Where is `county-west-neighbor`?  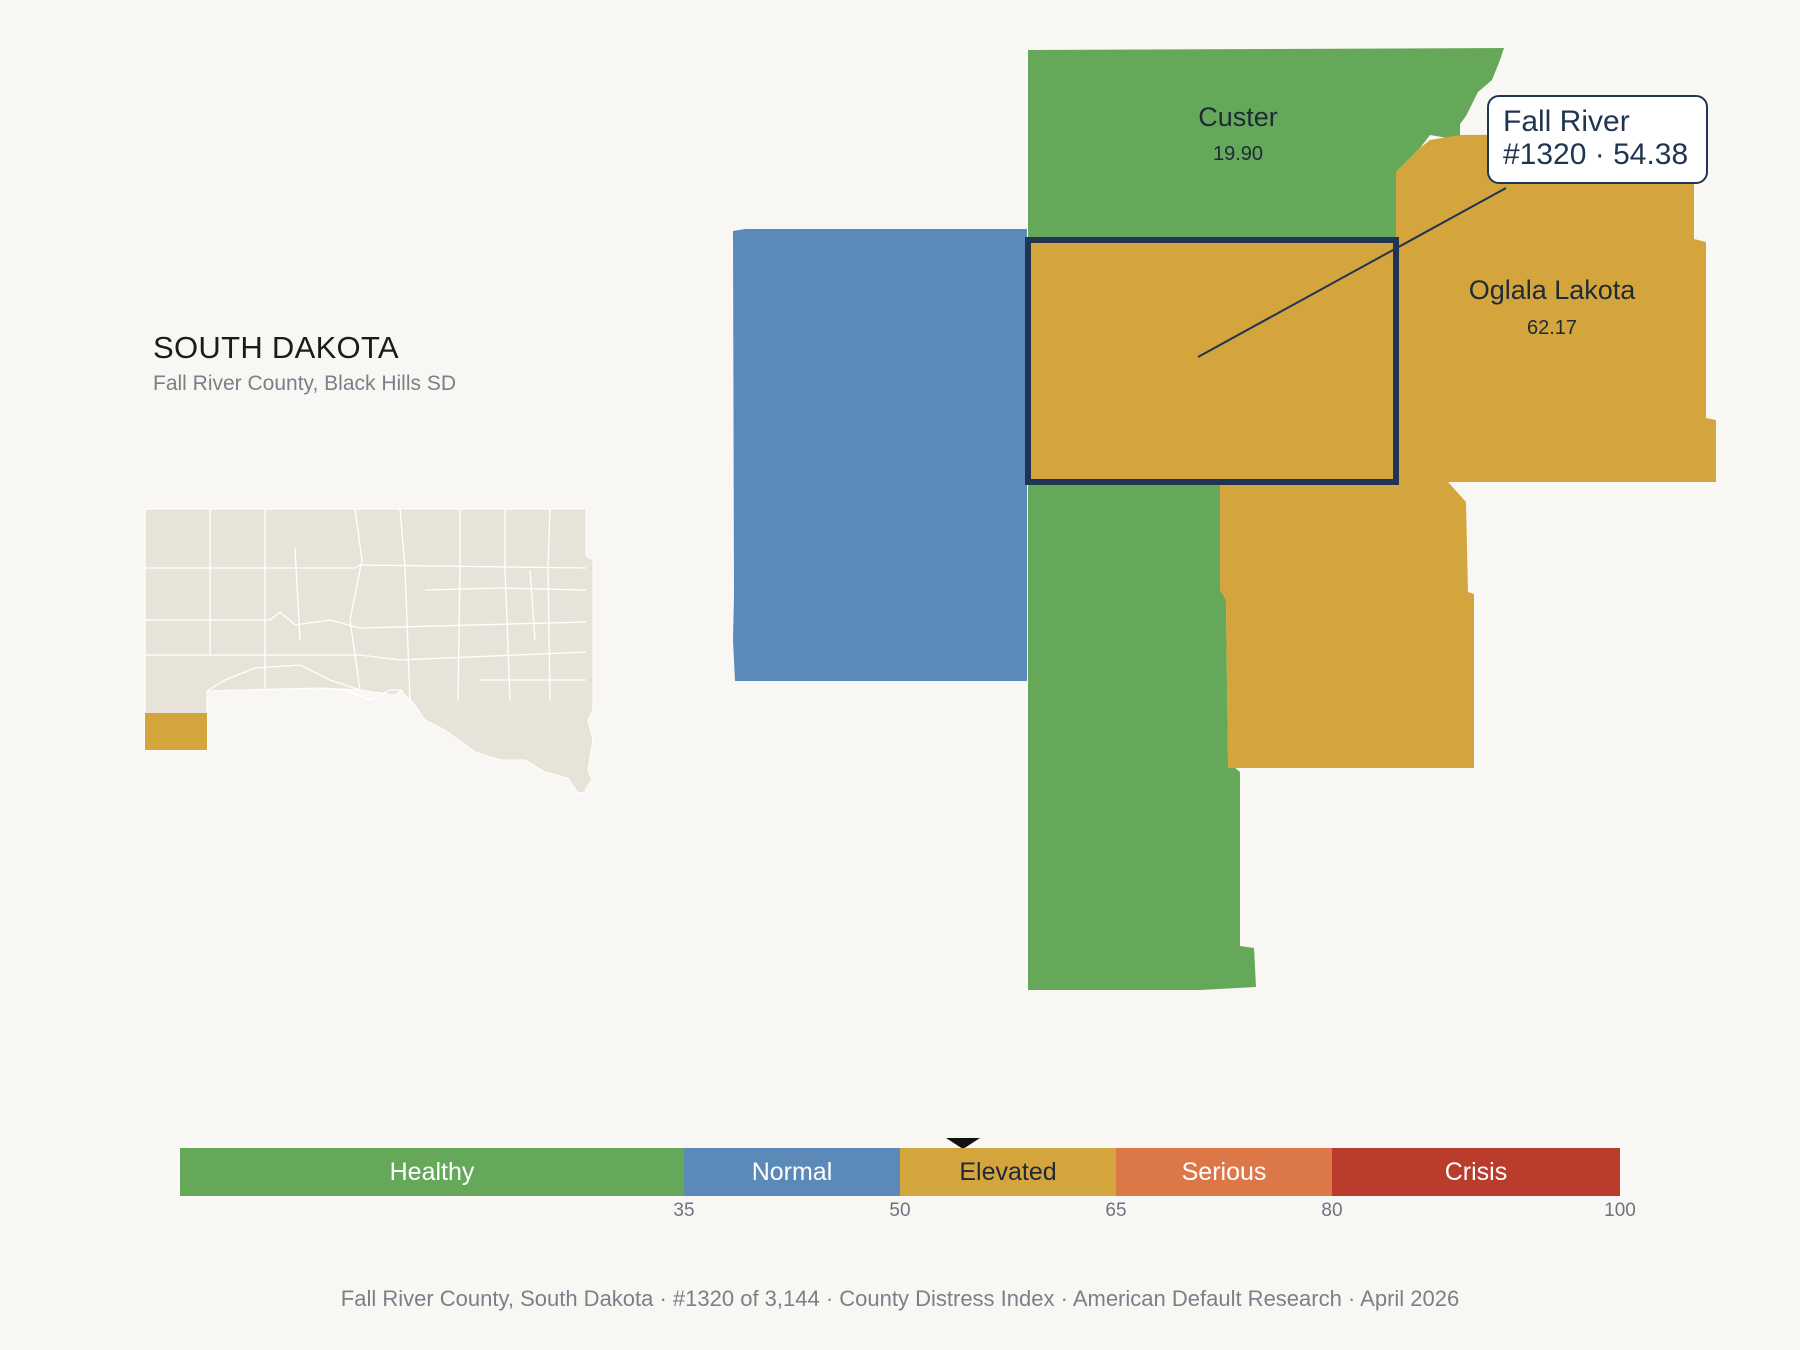
county-west-neighbor is located at coordinates (880, 455).